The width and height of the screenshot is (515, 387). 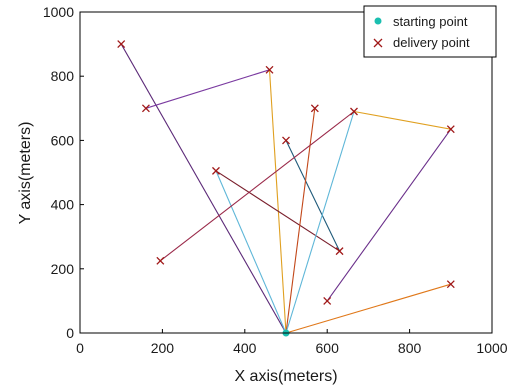 What do you see at coordinates (80, 348) in the screenshot?
I see `x-tick-label-0: 0` at bounding box center [80, 348].